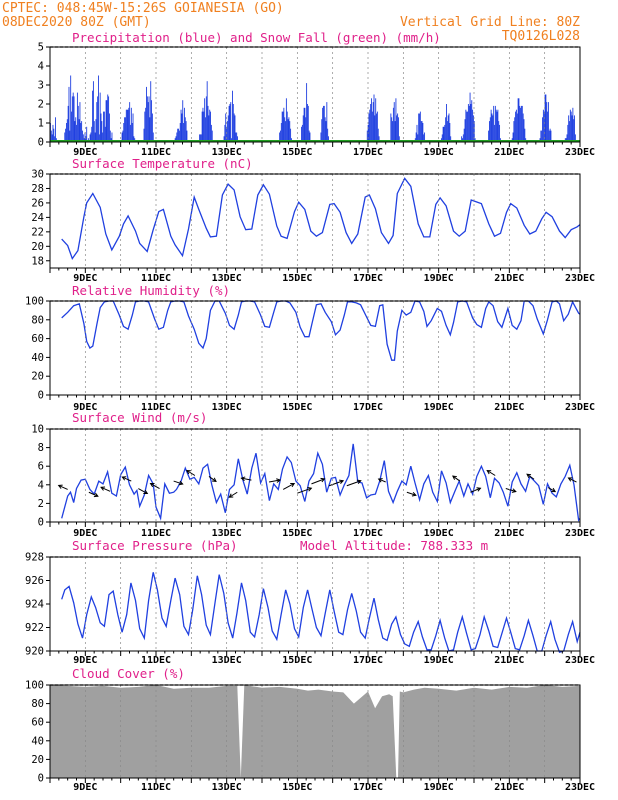 The image size is (618, 800). Describe the element at coordinates (439, 407) in the screenshot. I see `x-tick-label: 19DEC` at that location.